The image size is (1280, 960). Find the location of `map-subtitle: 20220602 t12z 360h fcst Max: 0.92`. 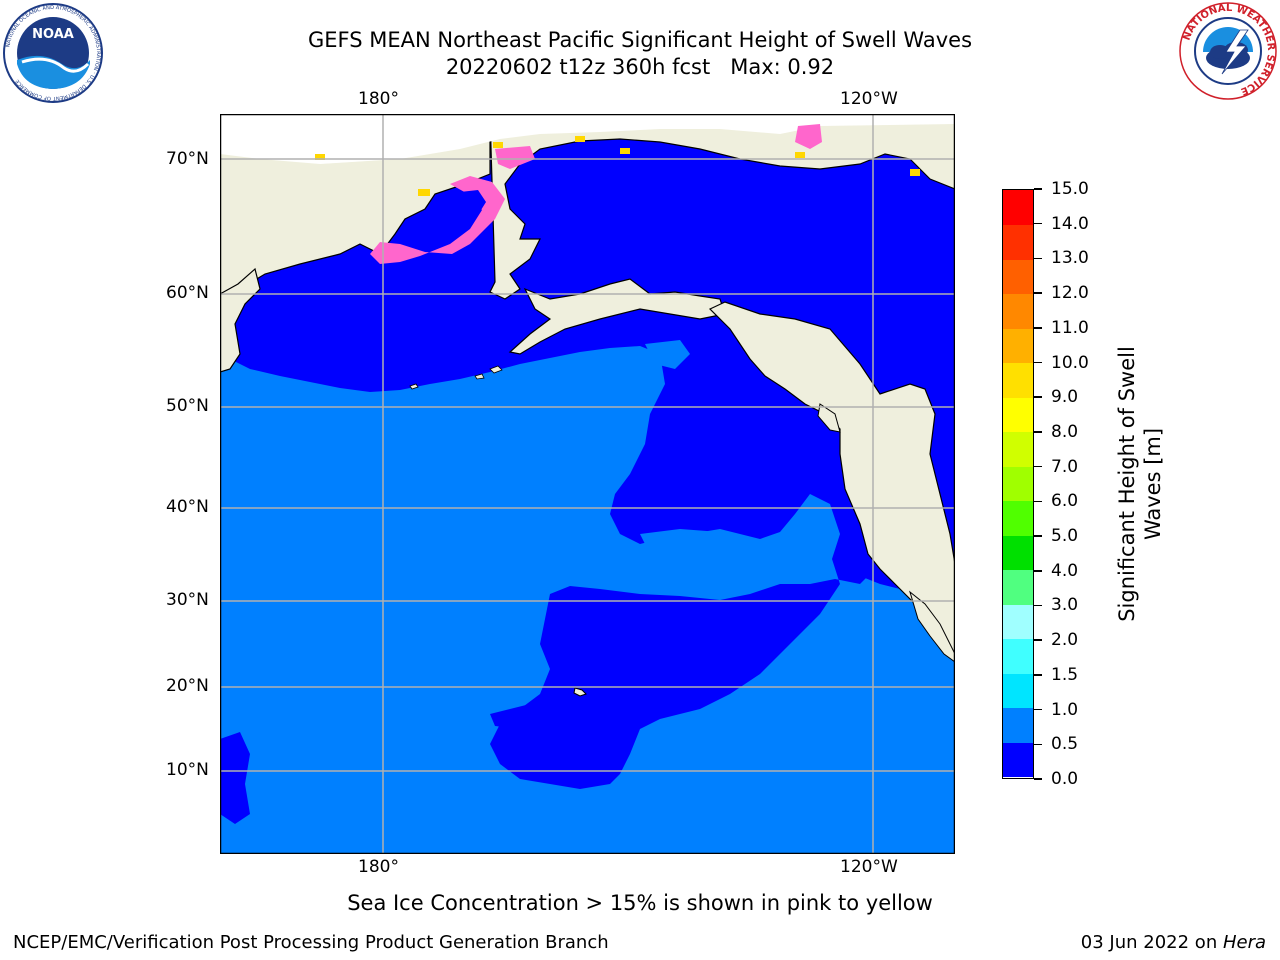

map-subtitle: 20220602 t12z 360h fcst Max: 0.92 is located at coordinates (640, 67).